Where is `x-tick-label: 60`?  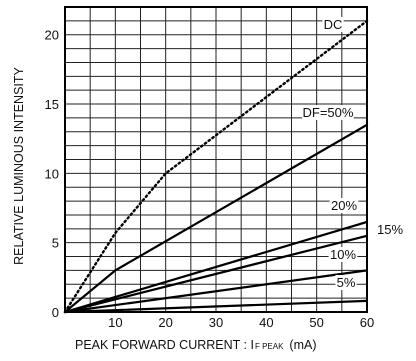 x-tick-label: 60 is located at coordinates (367, 322).